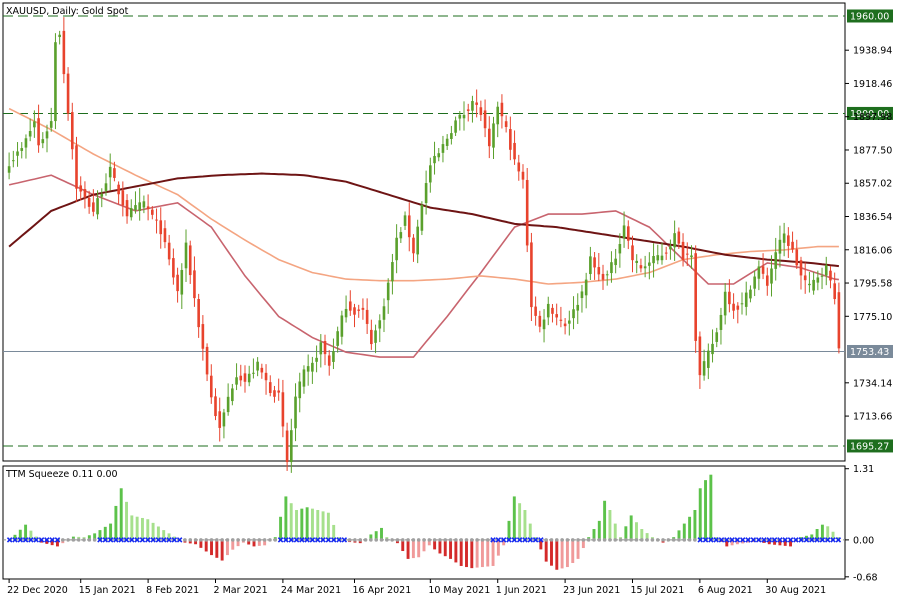 The width and height of the screenshot is (900, 600). Describe the element at coordinates (872, 150) in the screenshot. I see `price-axis-label: 1877.50` at that location.